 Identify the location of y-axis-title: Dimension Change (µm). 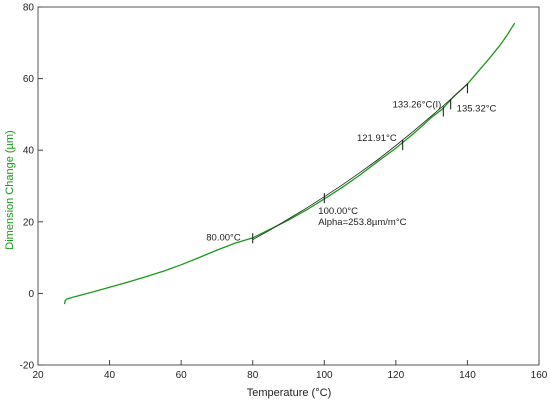
(10, 189).